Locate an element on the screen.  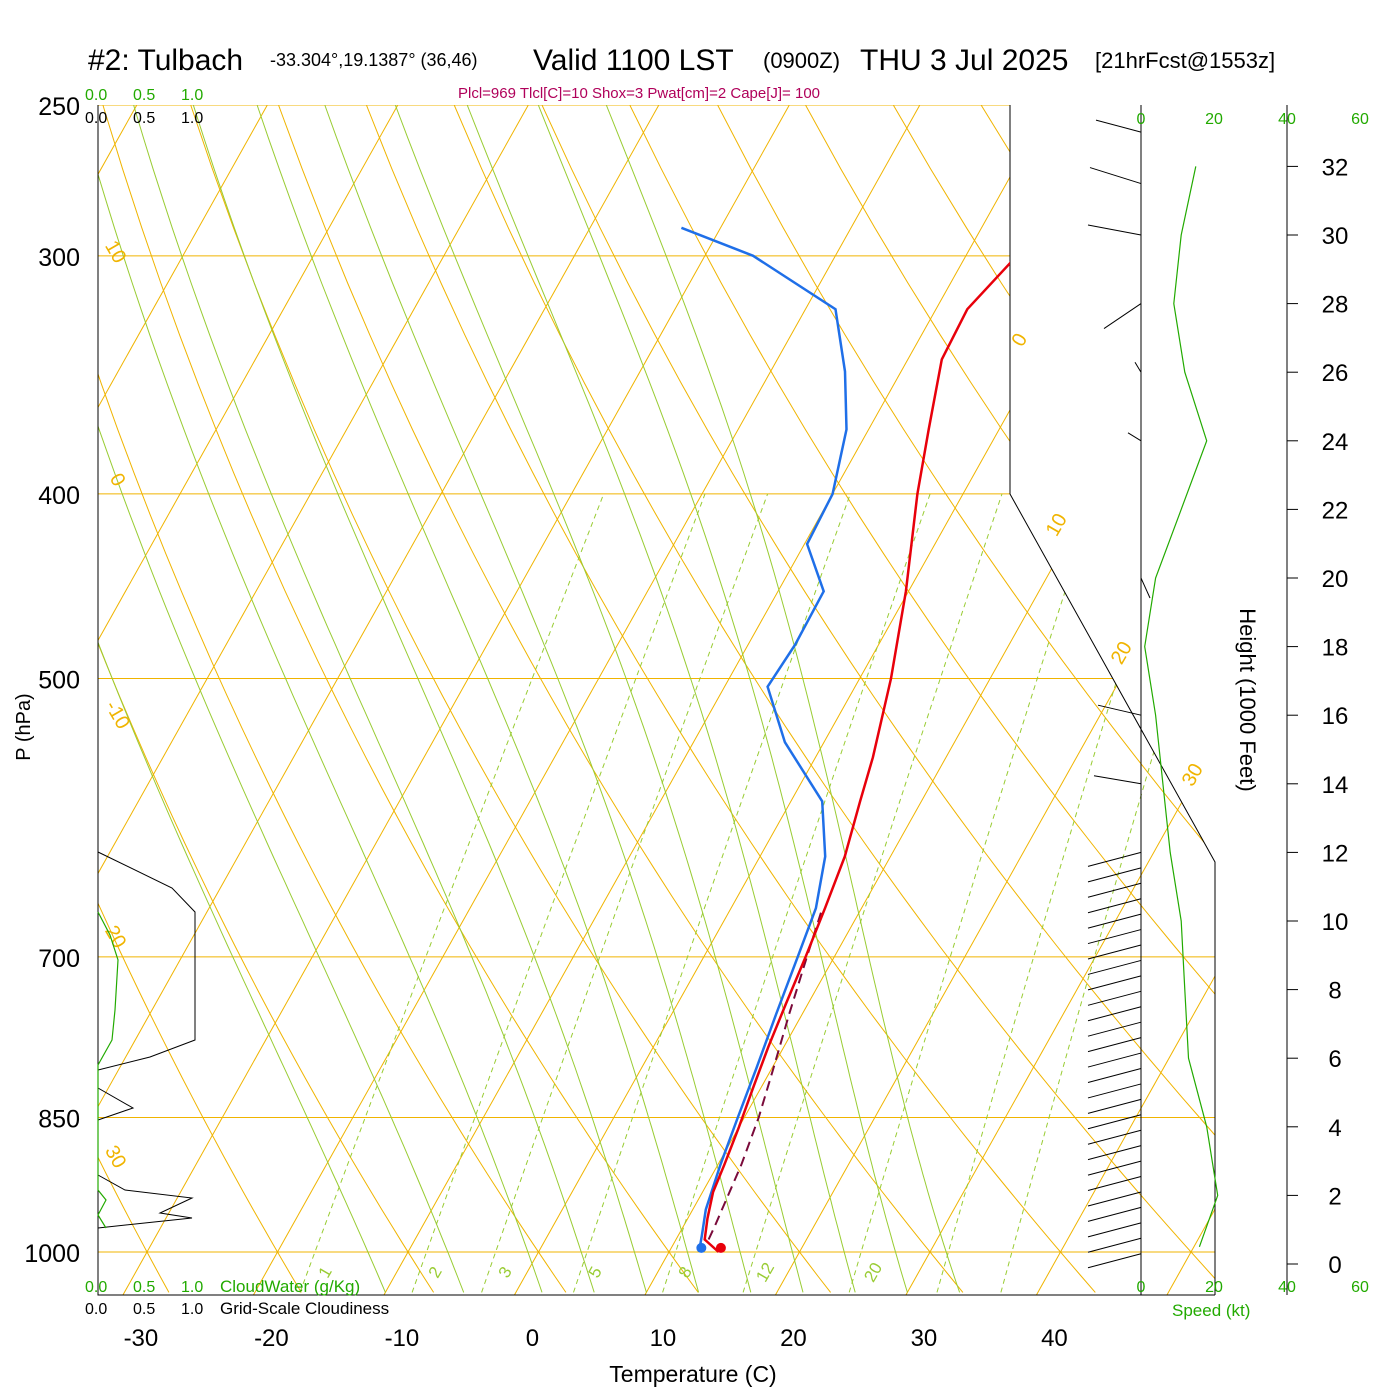
station-coords: -33.304°,19.1387° (36,46) is located at coordinates (374, 60).